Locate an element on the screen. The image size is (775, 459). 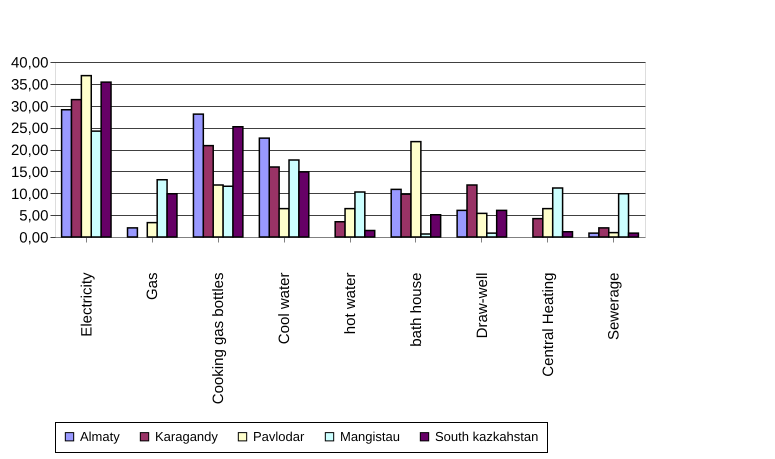
x-tick-label: Draw-well is located at coordinates (482, 305).